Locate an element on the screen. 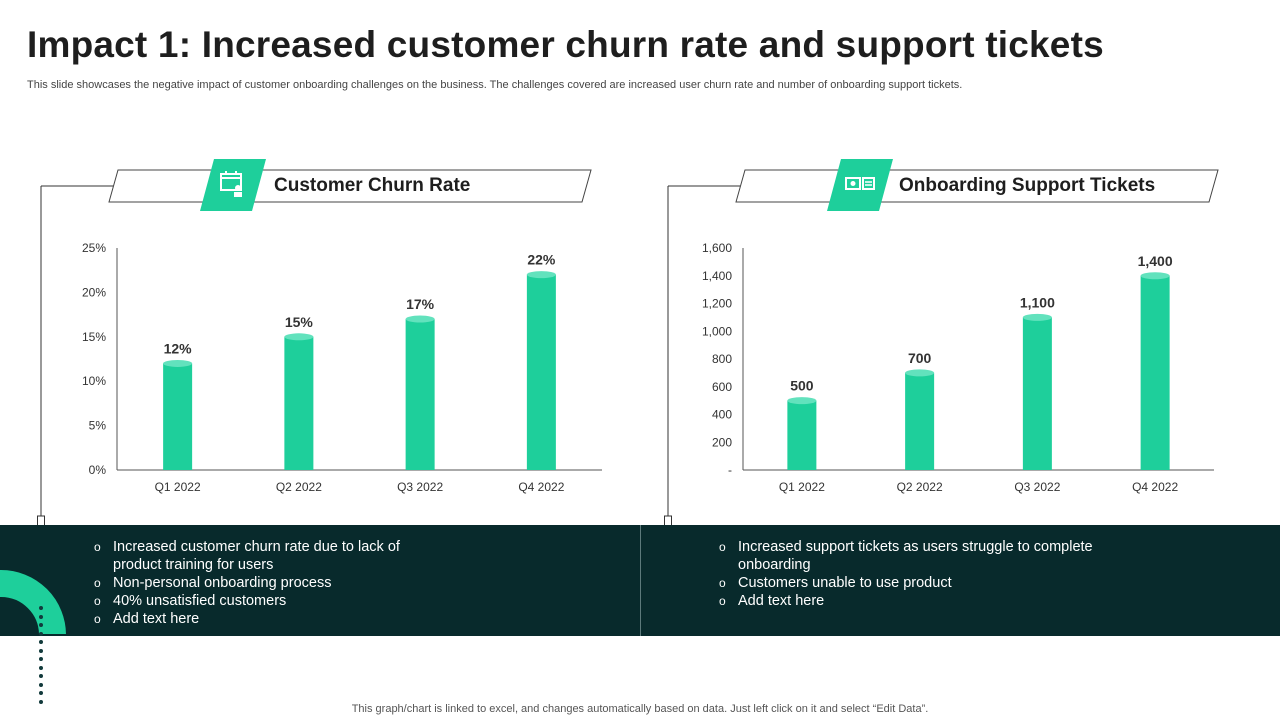 This screenshot has height=720, width=1280. y-tick-label: 1,200 is located at coordinates (717, 304).